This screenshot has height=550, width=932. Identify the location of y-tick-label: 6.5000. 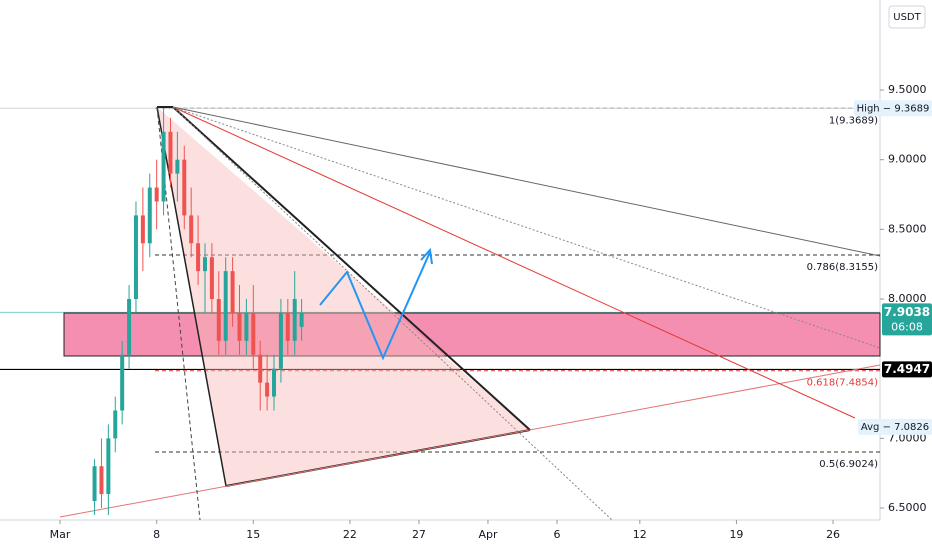
(907, 507).